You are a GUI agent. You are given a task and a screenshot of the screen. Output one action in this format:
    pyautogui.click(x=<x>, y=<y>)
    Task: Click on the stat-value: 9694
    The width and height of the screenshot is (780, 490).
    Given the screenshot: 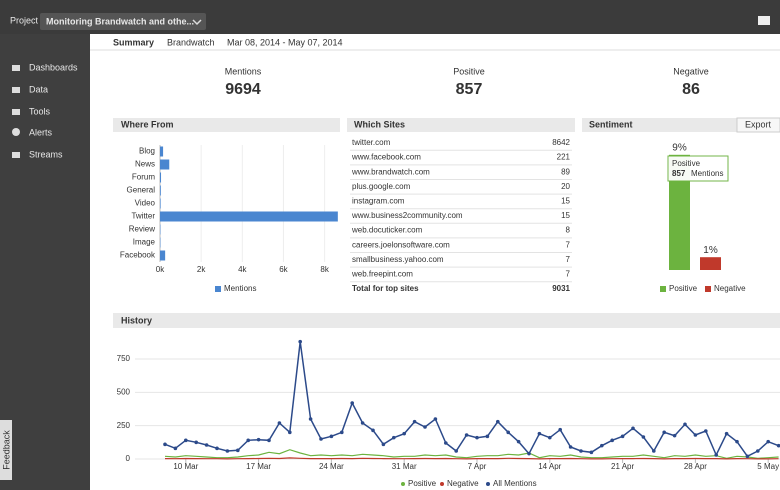 What is the action you would take?
    pyautogui.click(x=243, y=89)
    